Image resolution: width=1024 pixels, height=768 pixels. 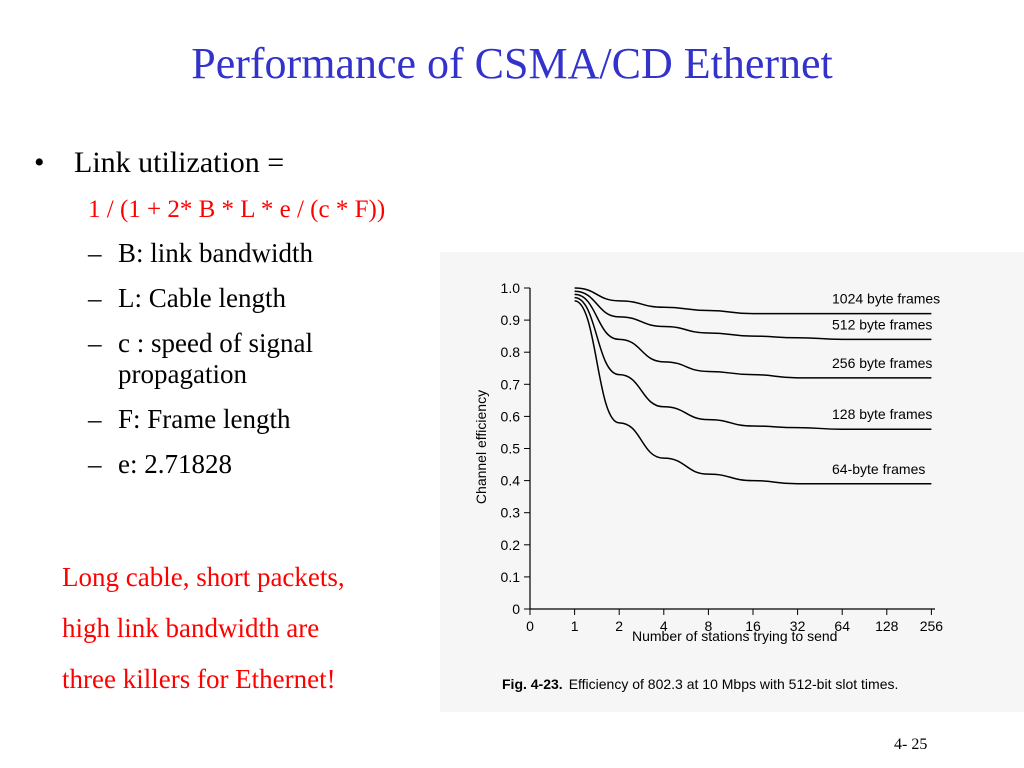 I want to click on note-line: high link bandwidth are, so click(x=191, y=628).